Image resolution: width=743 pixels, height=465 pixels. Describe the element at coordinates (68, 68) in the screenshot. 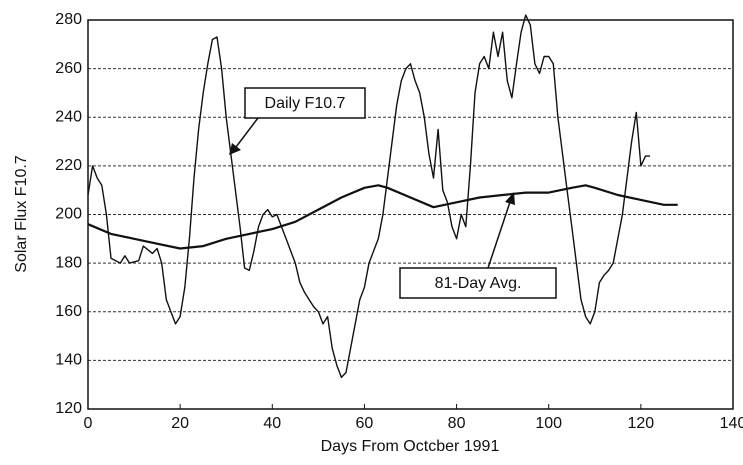

I see `y-tick-label: 260` at that location.